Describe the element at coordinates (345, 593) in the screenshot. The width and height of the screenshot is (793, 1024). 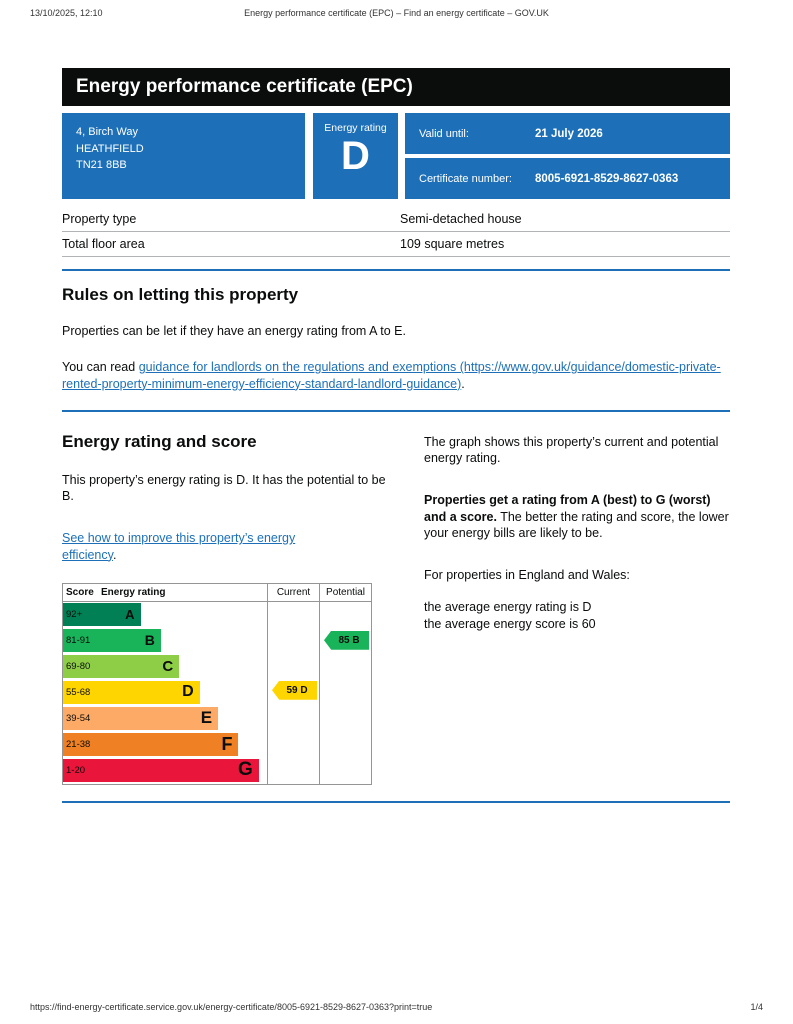
I see `epc-header-potential: Potential` at that location.